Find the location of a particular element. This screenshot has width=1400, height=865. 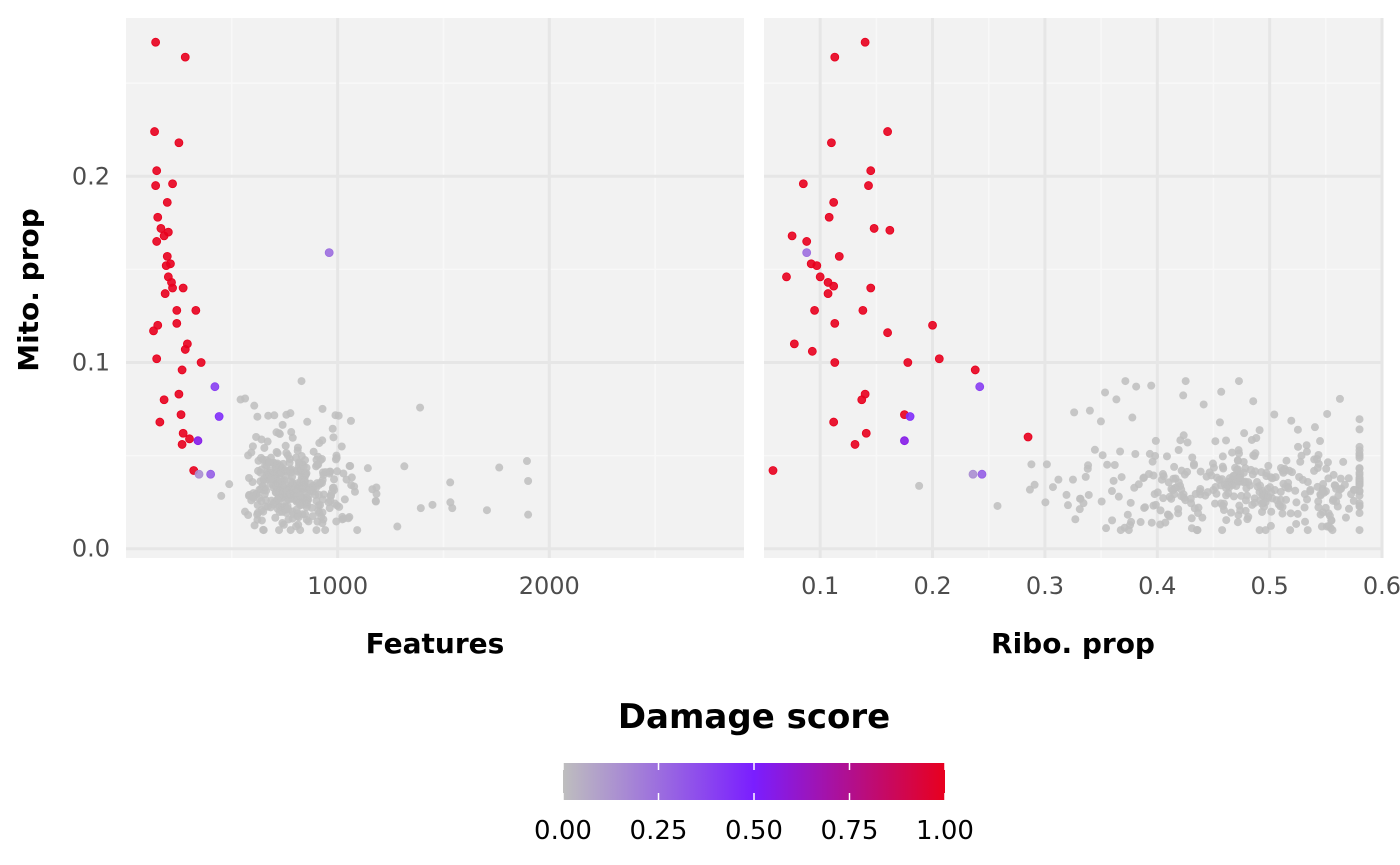

x-tick-label: 0.3 is located at coordinates (1045, 586).